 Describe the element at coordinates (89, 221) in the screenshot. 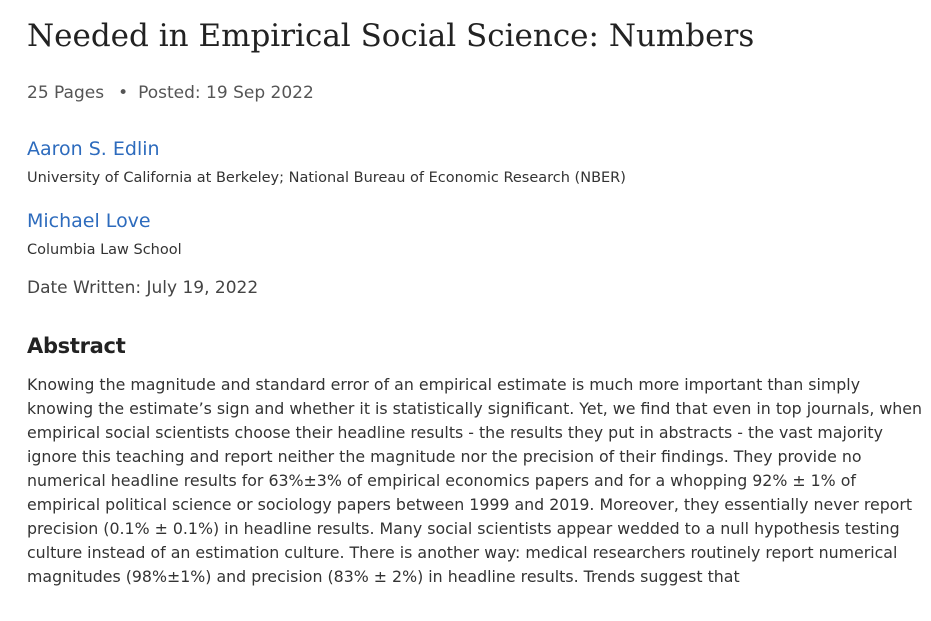

I see `author-link-love: Michael Love` at that location.